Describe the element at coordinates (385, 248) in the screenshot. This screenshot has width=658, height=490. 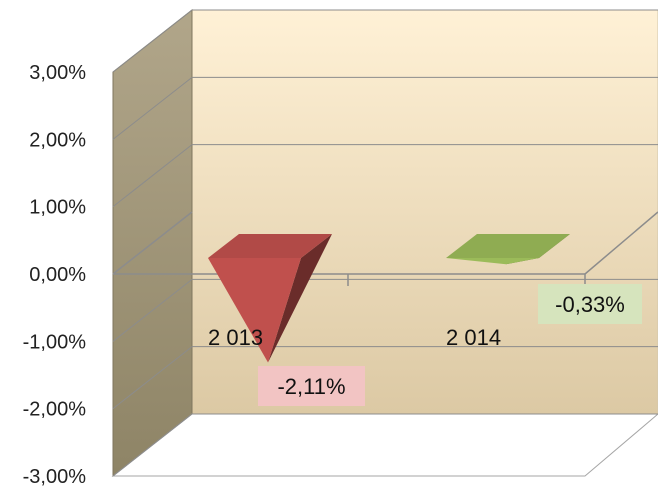
I see `zero-axis` at that location.